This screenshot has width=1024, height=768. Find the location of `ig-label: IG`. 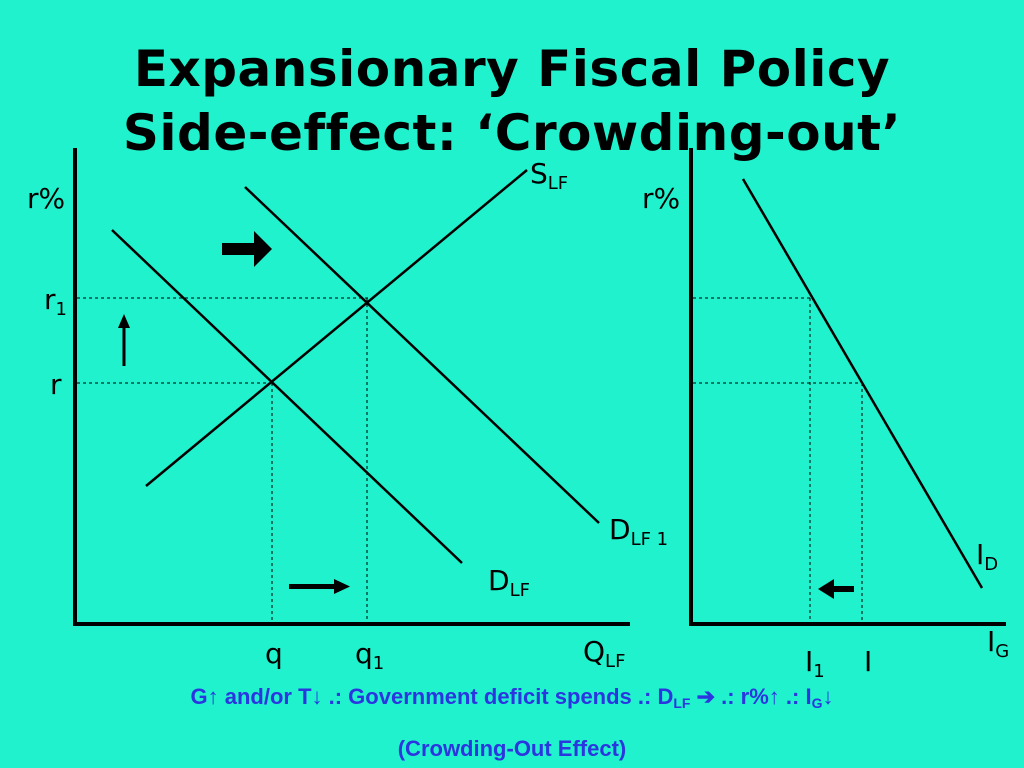

ig-label: IG is located at coordinates (998, 643).